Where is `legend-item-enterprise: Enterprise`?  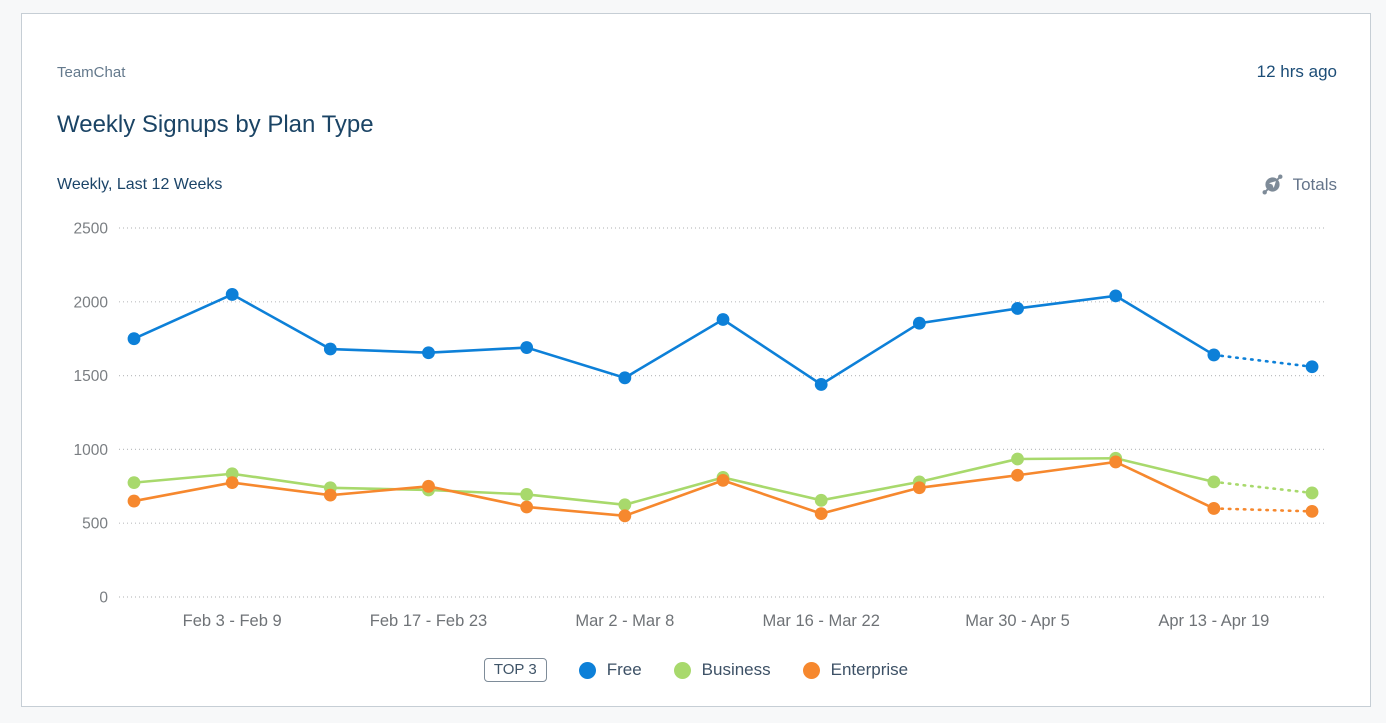
legend-item-enterprise: Enterprise is located at coordinates (855, 670).